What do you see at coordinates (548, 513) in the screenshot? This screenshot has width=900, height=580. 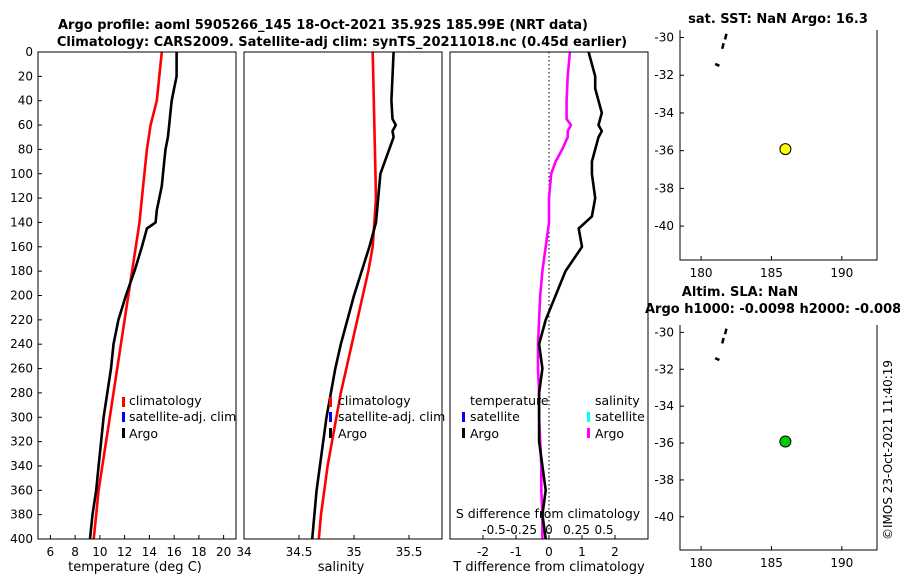 I see `s-difference-label: S difference from climatology` at bounding box center [548, 513].